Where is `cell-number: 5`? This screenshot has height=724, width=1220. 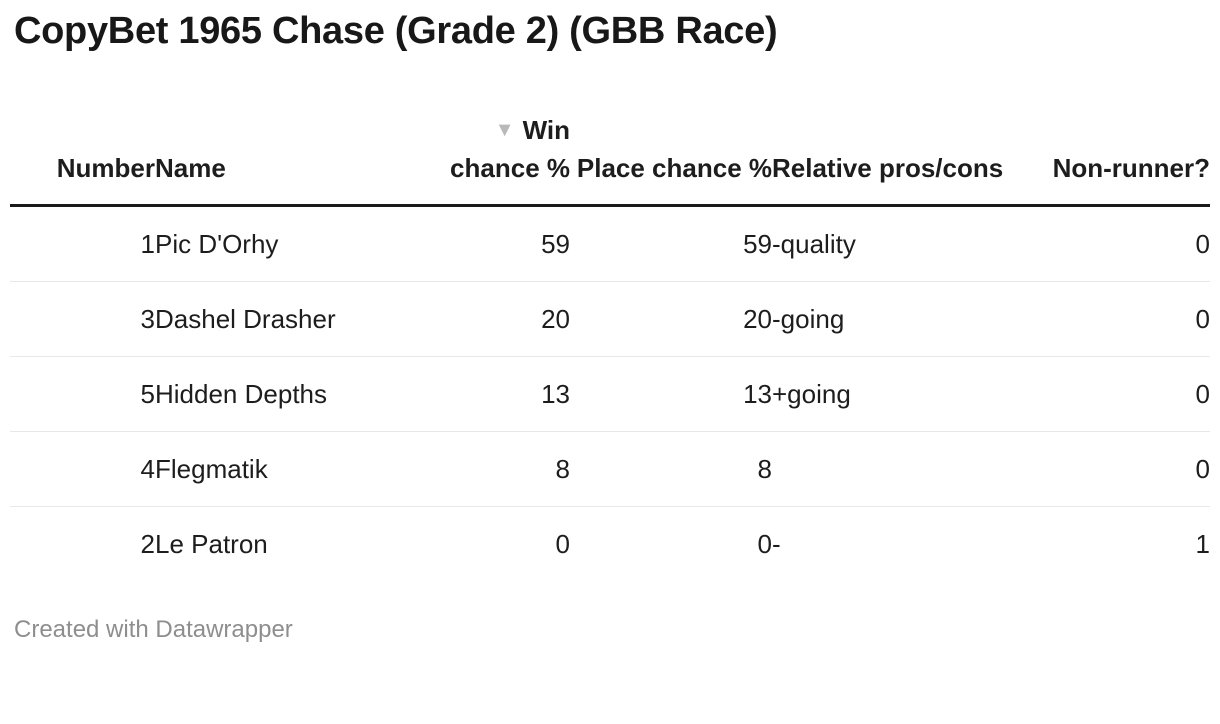
cell-number: 5 is located at coordinates (82, 394).